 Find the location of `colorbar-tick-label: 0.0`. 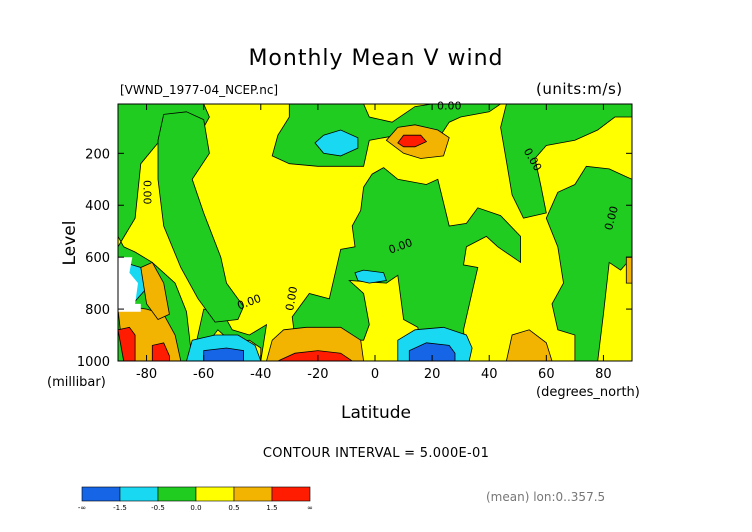

colorbar-tick-label: 0.0 is located at coordinates (195, 508).